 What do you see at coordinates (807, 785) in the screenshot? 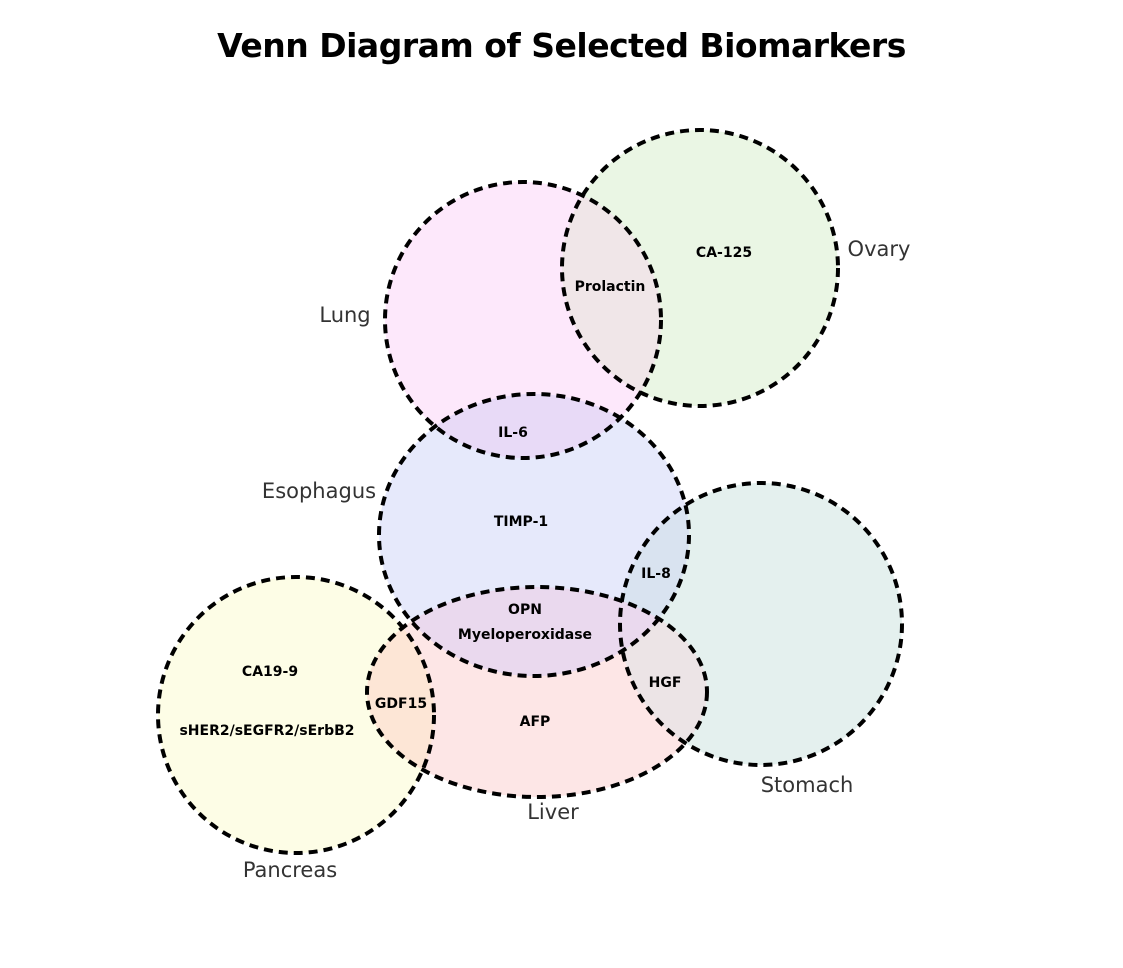
I see `set-label-stomach: Stomach` at bounding box center [807, 785].